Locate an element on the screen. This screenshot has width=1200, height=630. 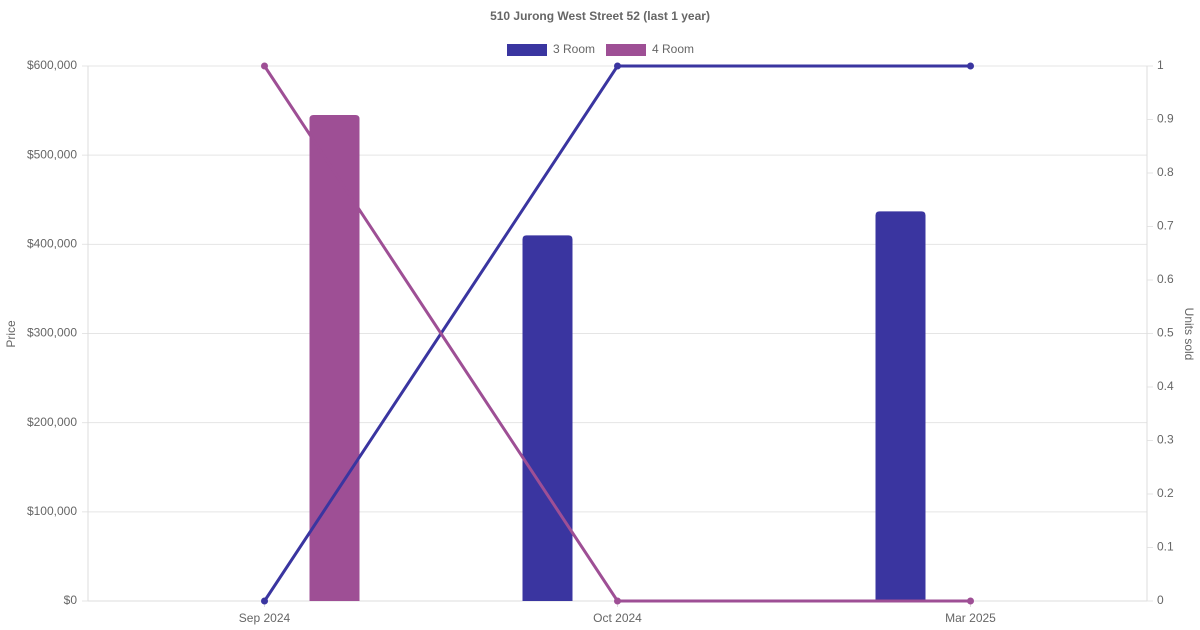
y2-tick-label: 0.1 is located at coordinates (1165, 547).